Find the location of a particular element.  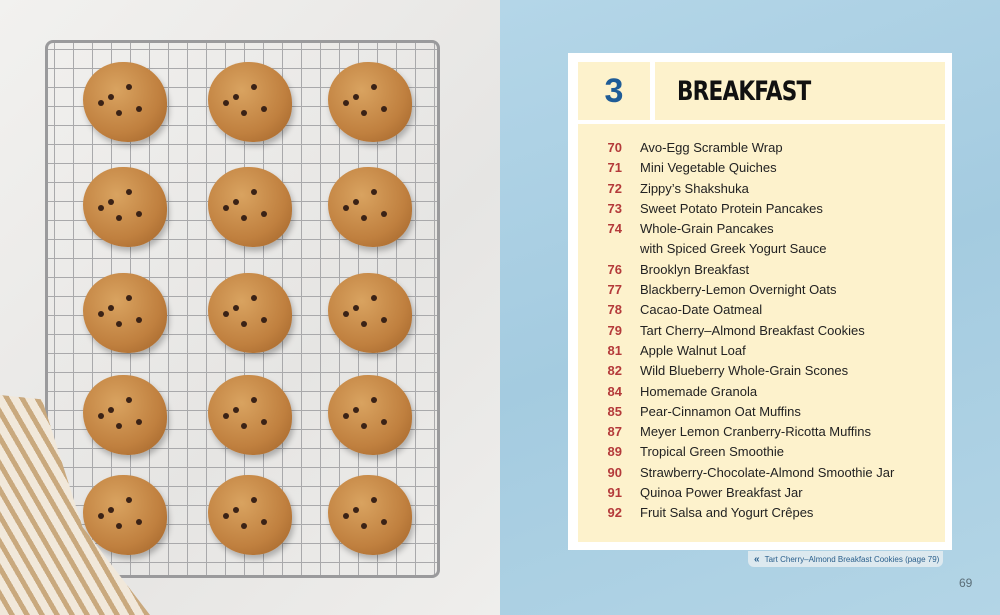

recipe-page: 74 is located at coordinates (614, 229).